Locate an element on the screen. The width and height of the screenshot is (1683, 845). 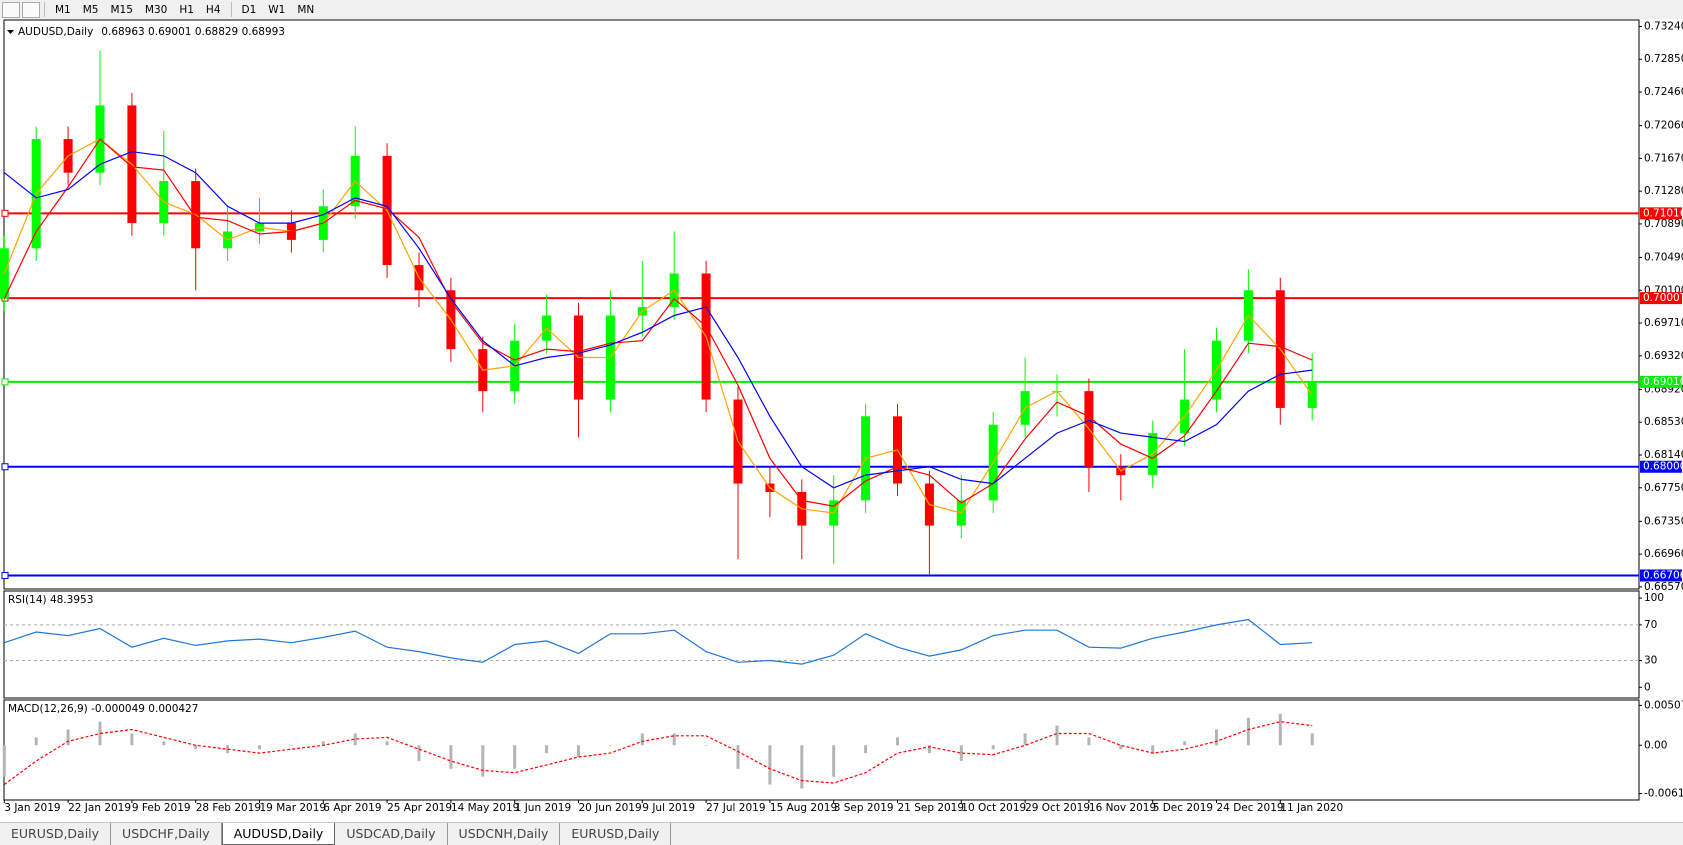
arrow-tool is located at coordinates (31, 9).